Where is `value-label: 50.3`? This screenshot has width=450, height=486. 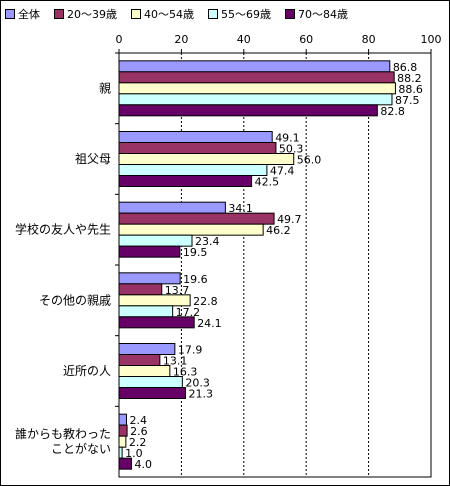
value-label: 50.3 is located at coordinates (291, 149).